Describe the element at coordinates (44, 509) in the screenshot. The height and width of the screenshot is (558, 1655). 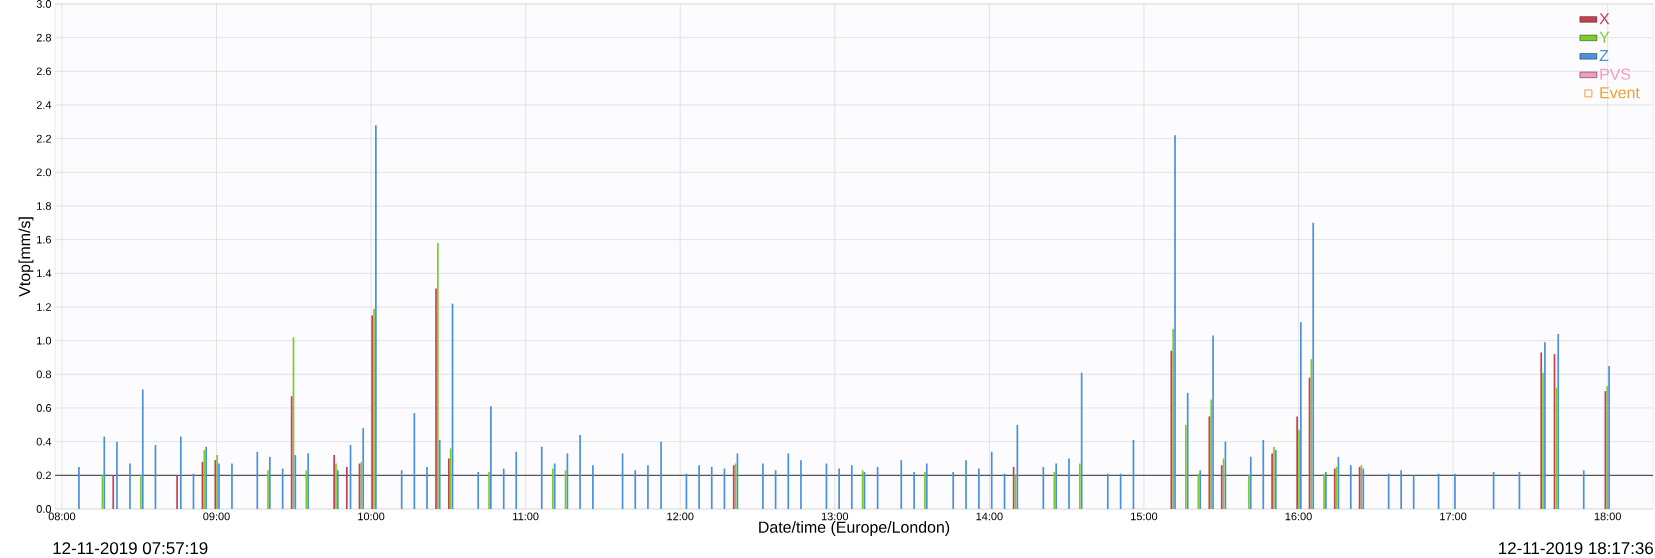
I see `y-tick-label: 0.0` at that location.